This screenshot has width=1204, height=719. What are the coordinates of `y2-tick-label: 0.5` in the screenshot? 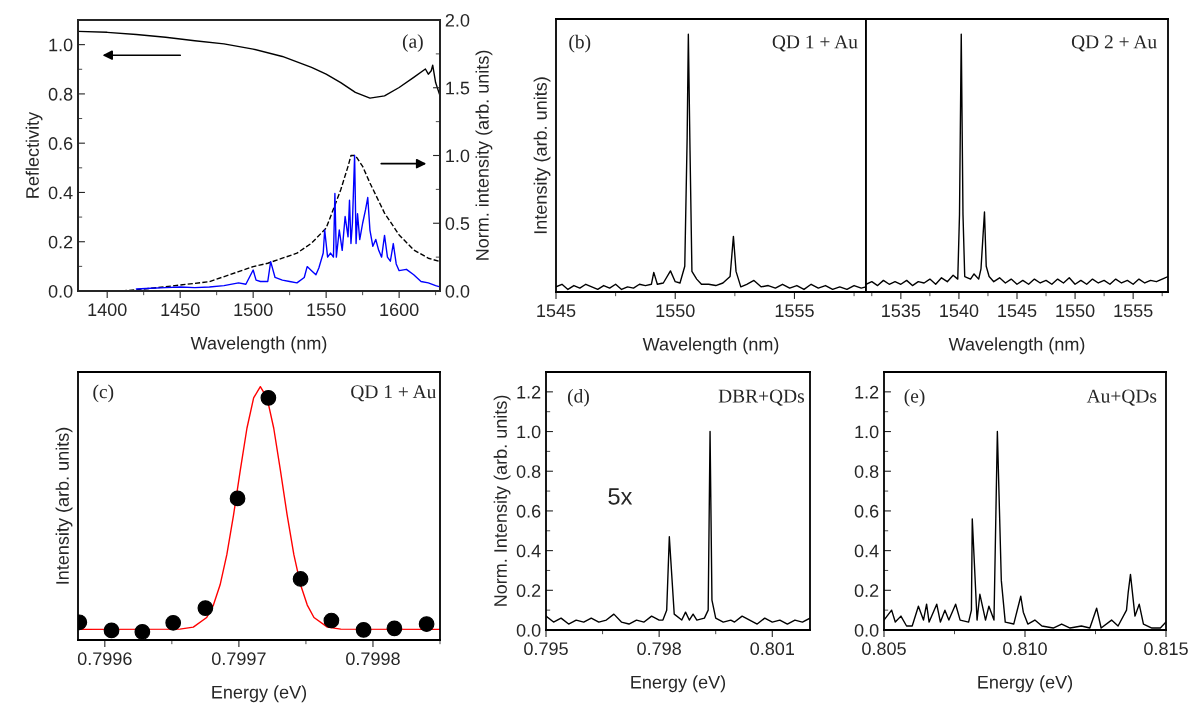 It's located at (457, 223).